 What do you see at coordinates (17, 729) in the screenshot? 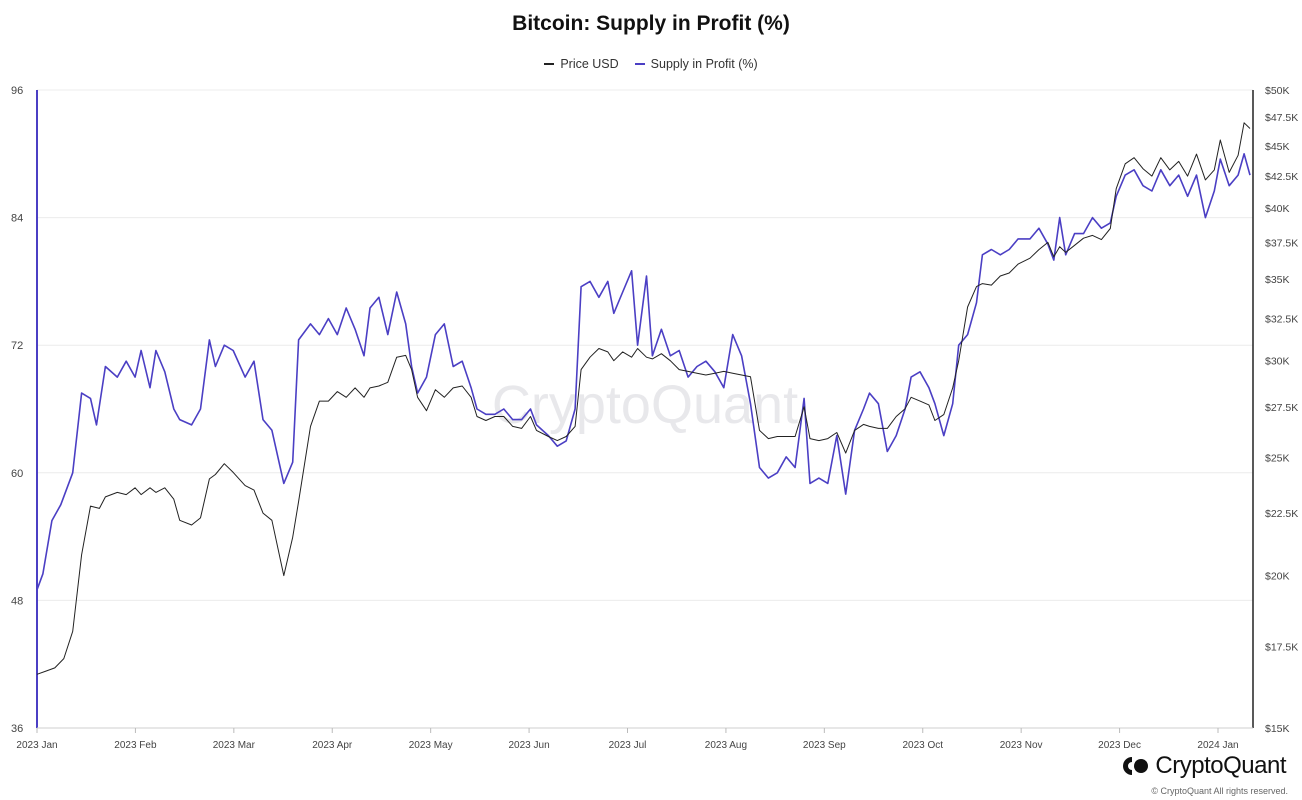
I see `y-left-tick-label: 36` at bounding box center [17, 729].